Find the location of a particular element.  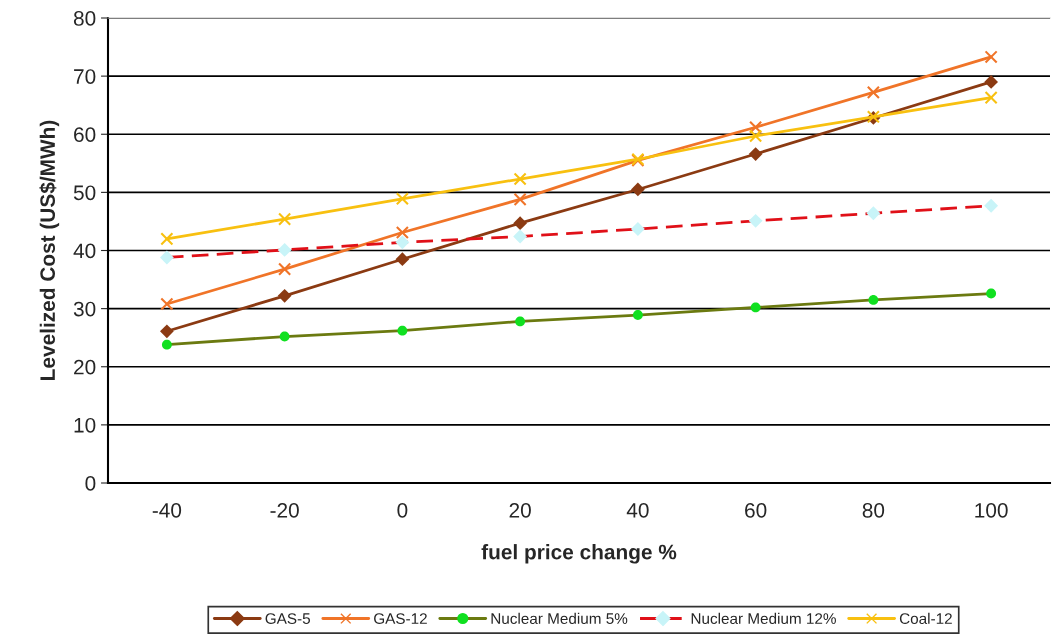

y-tick-label: 20 is located at coordinates (85, 367).